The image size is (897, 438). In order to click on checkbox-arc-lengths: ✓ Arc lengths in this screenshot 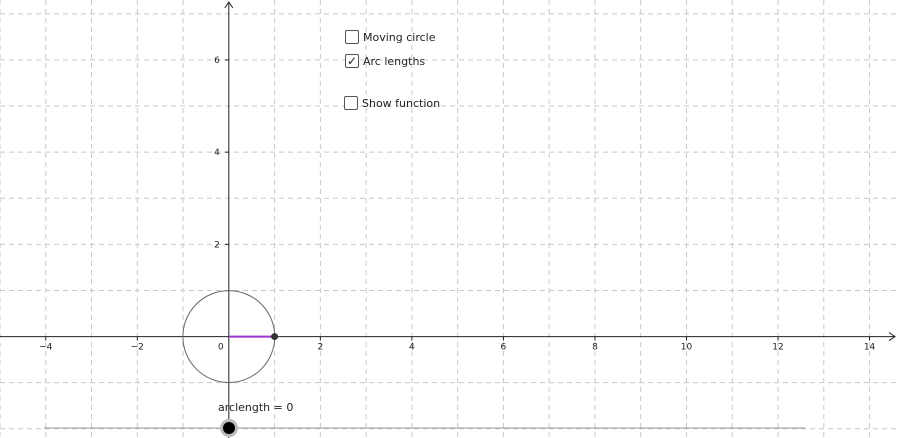, I will do `click(385, 61)`.